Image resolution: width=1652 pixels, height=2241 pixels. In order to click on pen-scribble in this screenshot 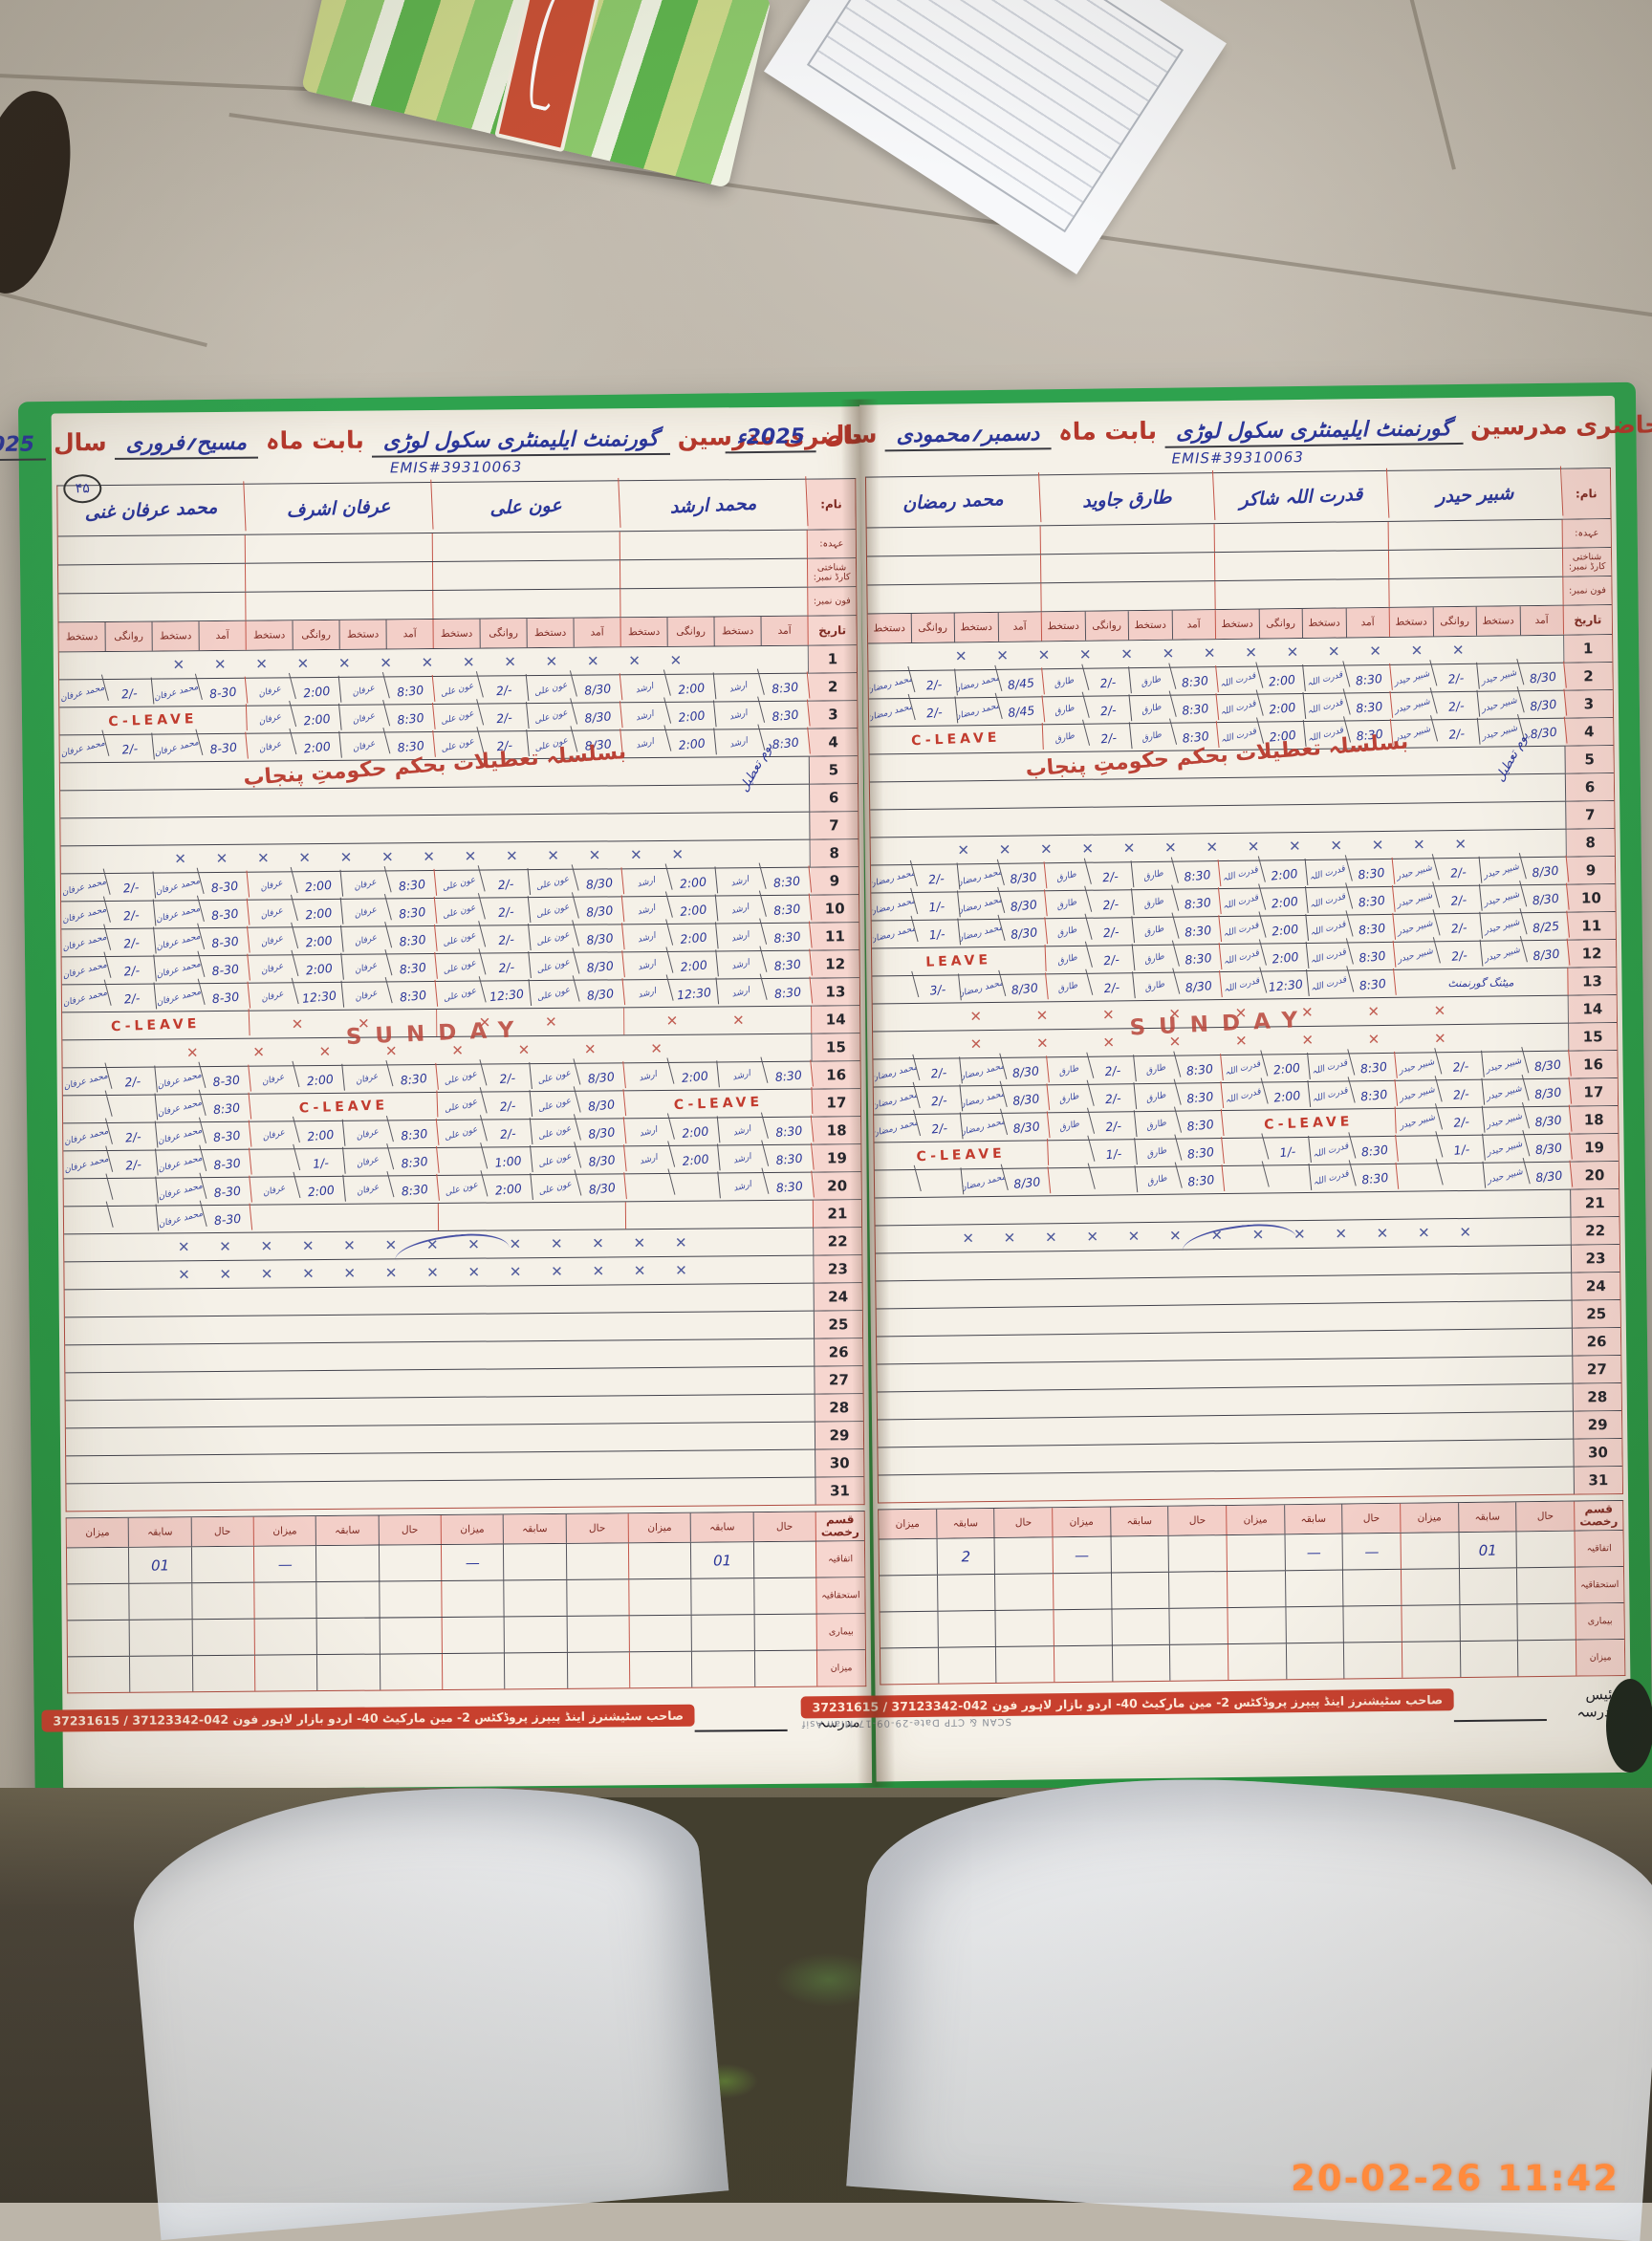, I will do `click(451, 1246)`.